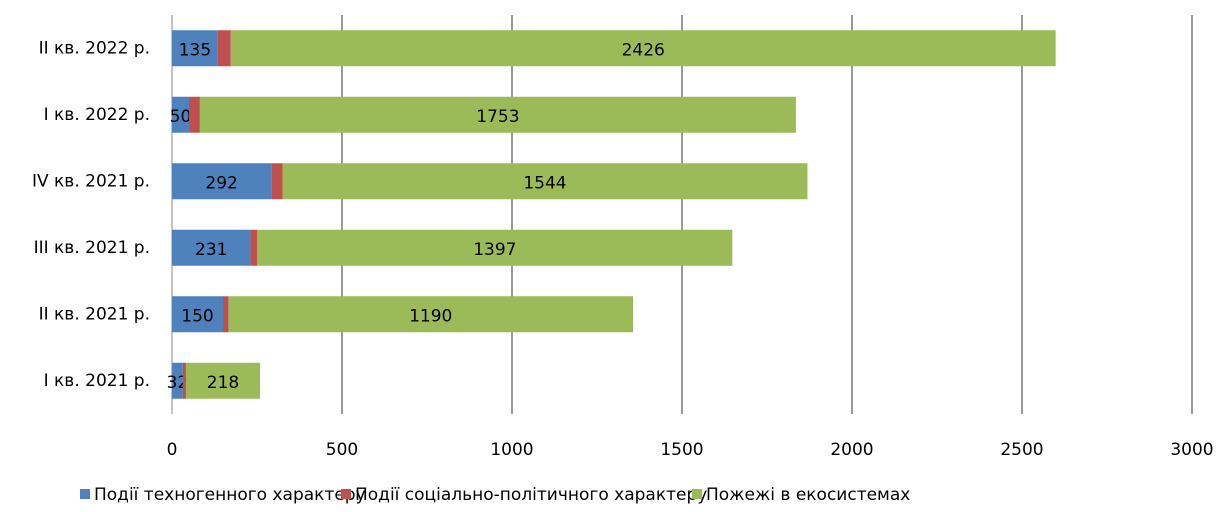 The height and width of the screenshot is (512, 1221). What do you see at coordinates (342, 450) in the screenshot?
I see `x-tick-label: 500` at bounding box center [342, 450].